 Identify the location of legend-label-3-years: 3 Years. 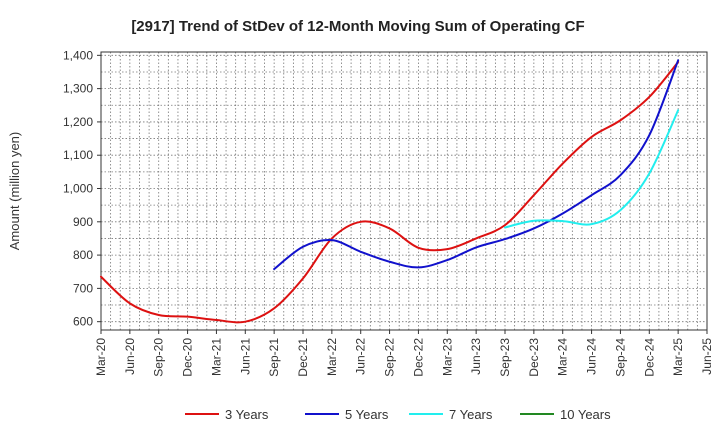
(247, 414).